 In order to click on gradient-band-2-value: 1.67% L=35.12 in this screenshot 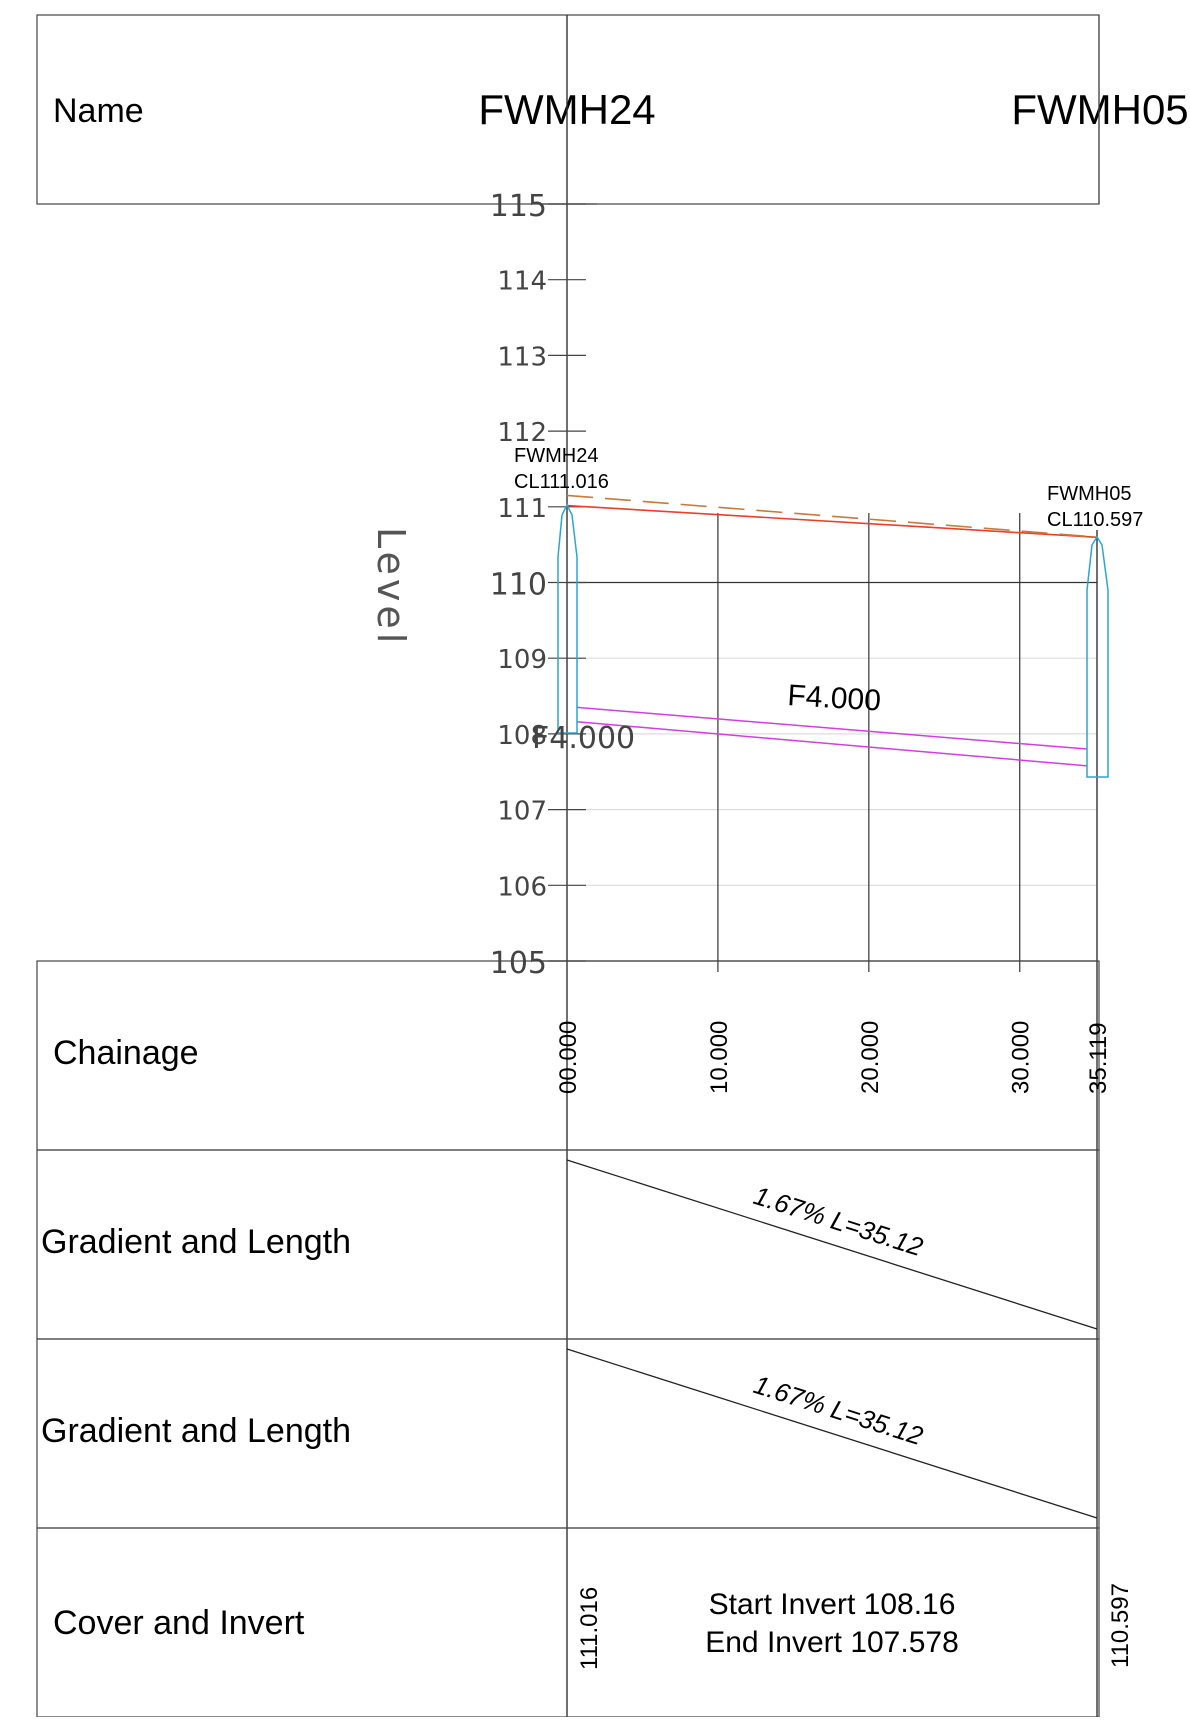, I will do `click(838, 1410)`.